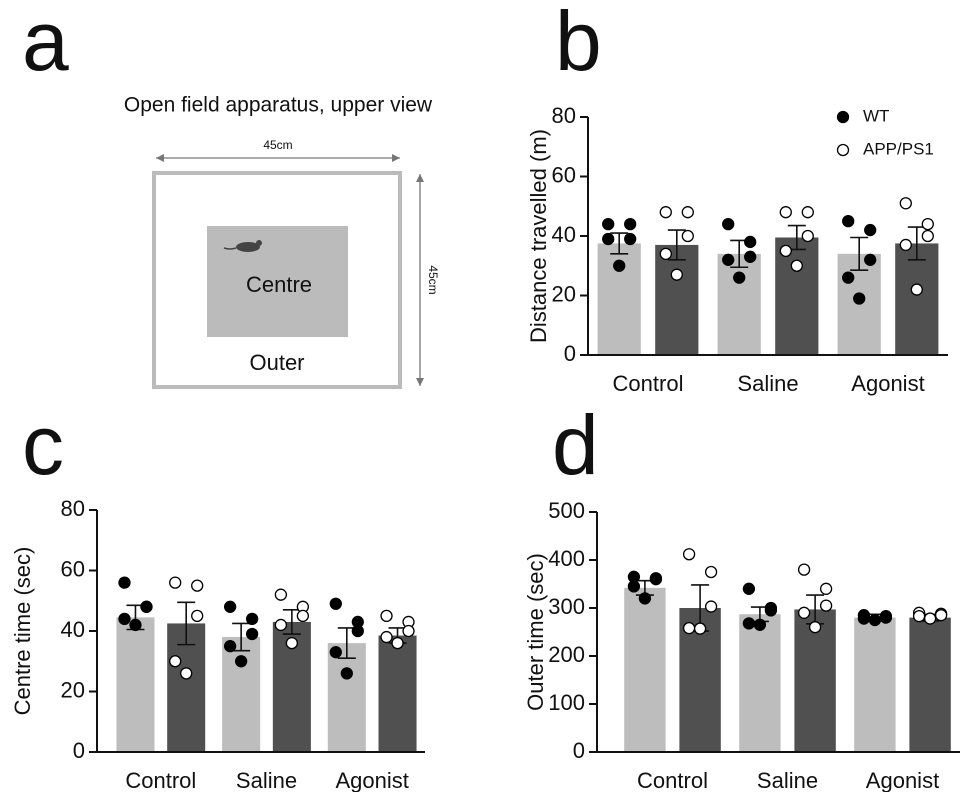 This screenshot has height=792, width=966. Describe the element at coordinates (564, 115) in the screenshot. I see `y-tick-label: 80` at that location.